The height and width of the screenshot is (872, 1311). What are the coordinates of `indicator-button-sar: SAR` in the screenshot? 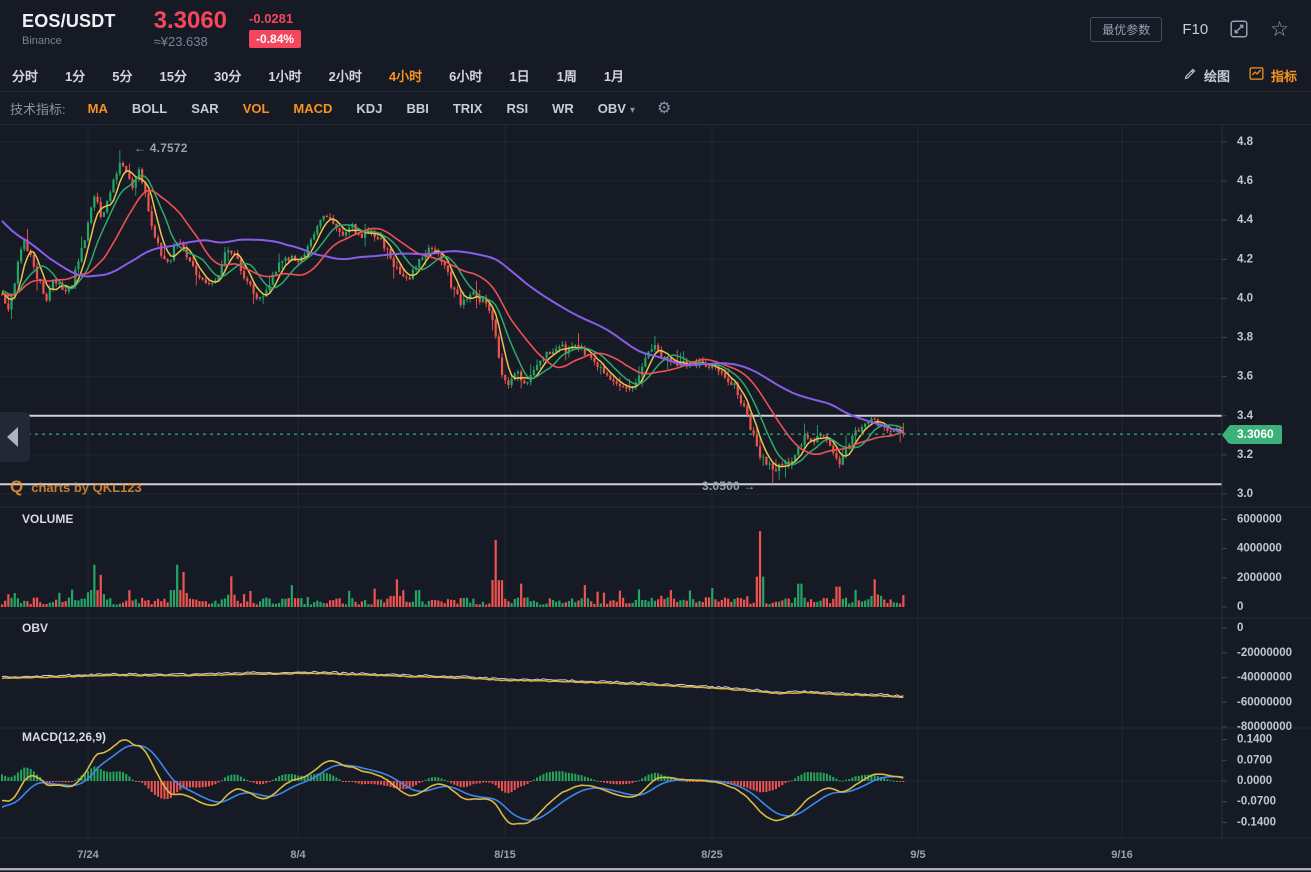 It's located at (205, 108).